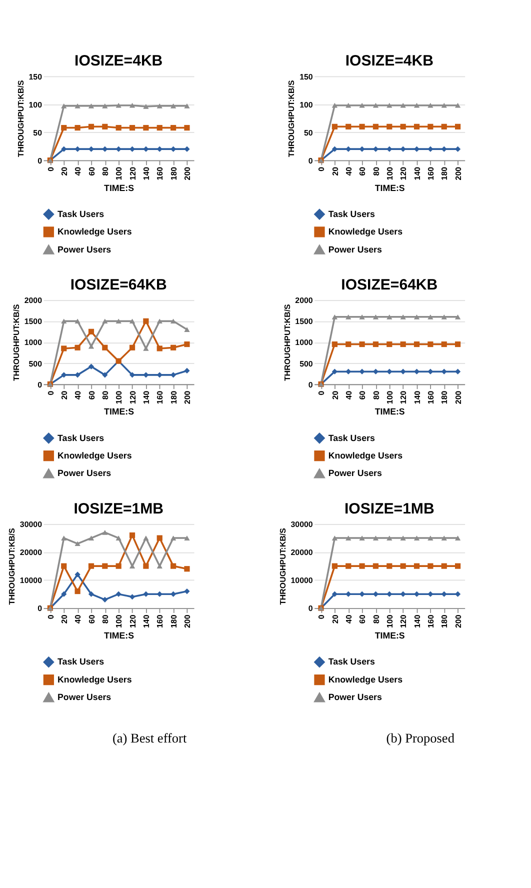  Describe the element at coordinates (302, 581) in the screenshot. I see `y-tick-label: 10000` at that location.